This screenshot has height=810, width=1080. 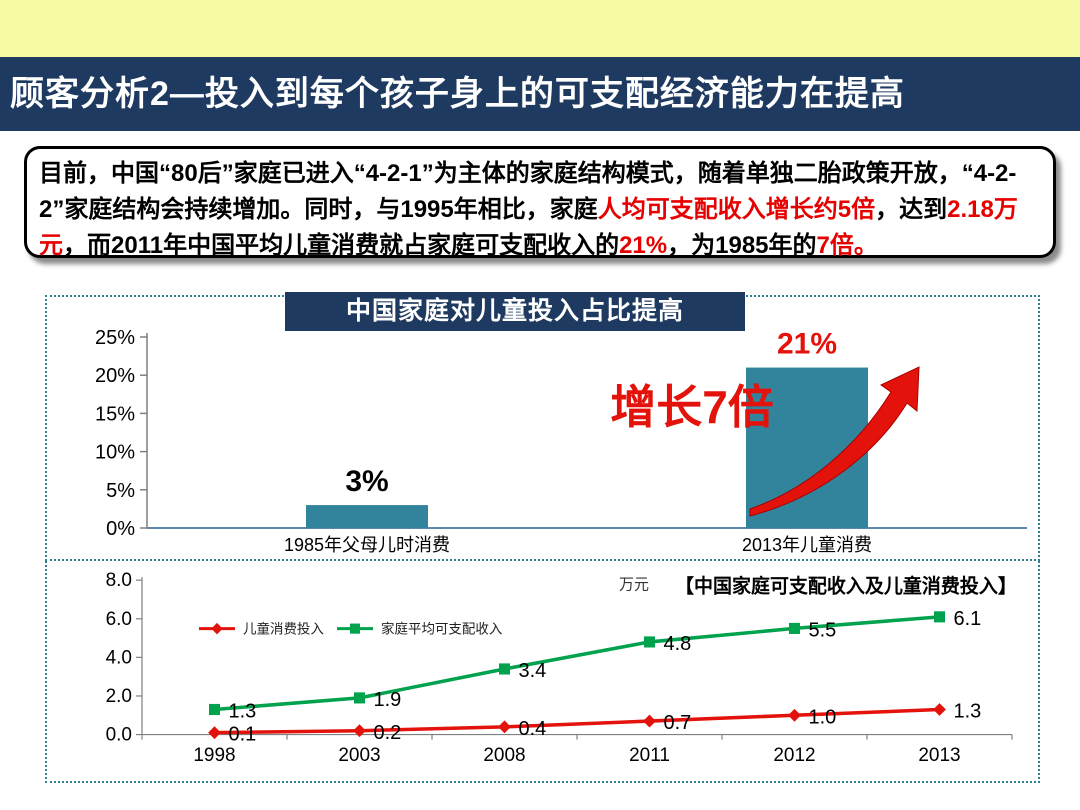 What do you see at coordinates (968, 619) in the screenshot?
I see `data-point-label: 6.1` at bounding box center [968, 619].